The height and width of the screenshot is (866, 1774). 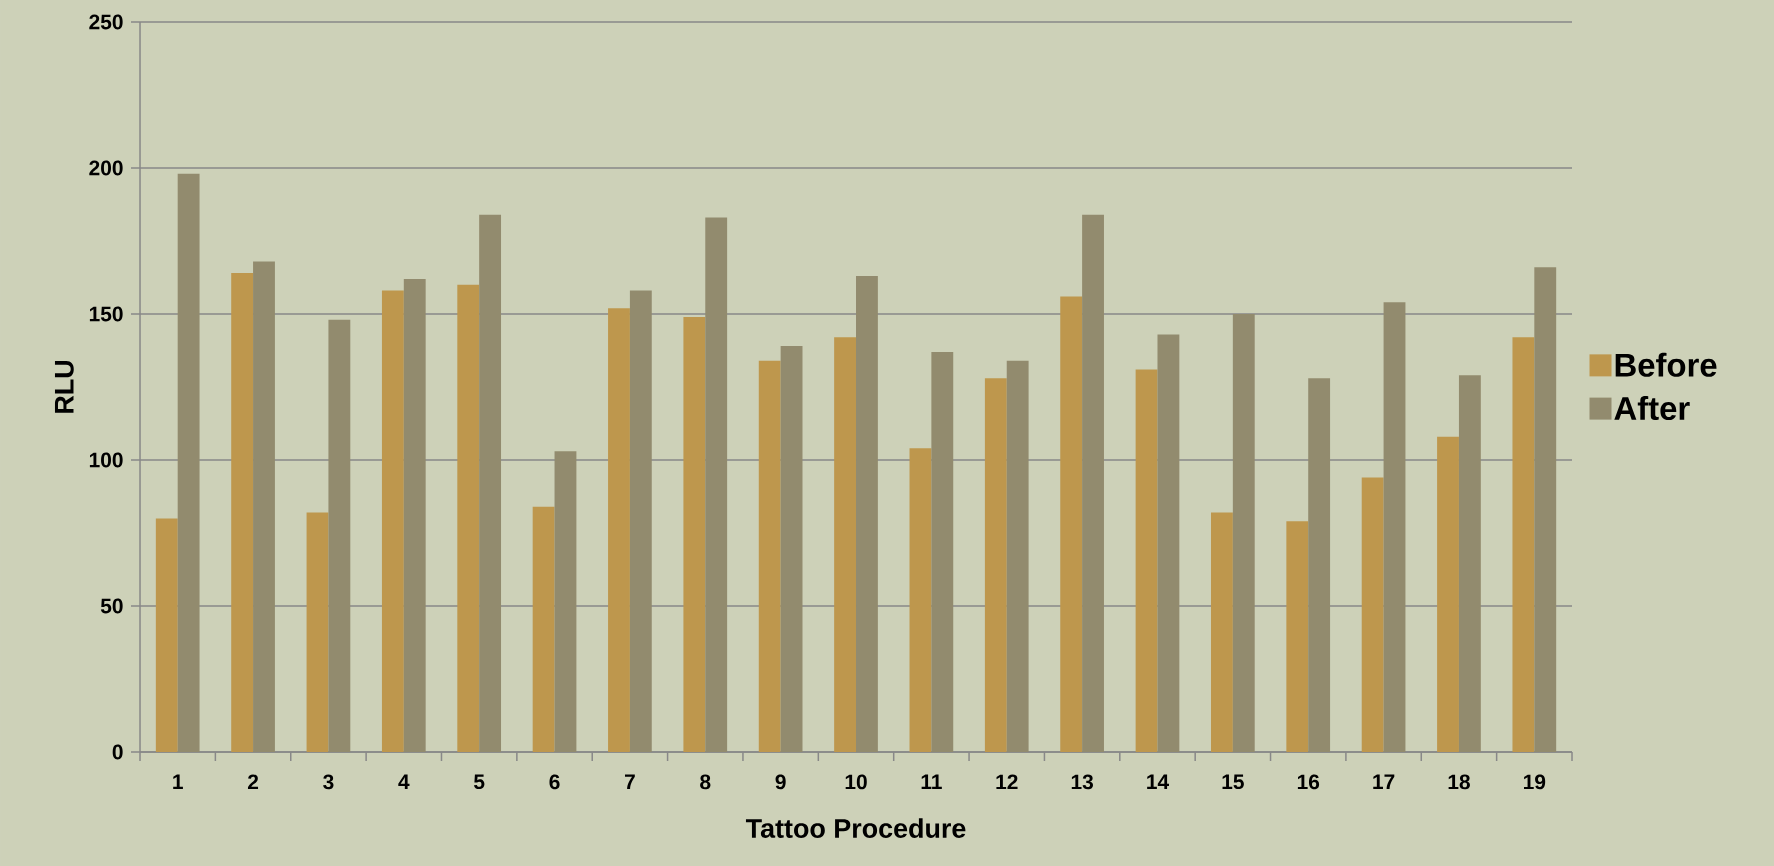 I want to click on y-tick-label: 100, so click(x=106, y=460).